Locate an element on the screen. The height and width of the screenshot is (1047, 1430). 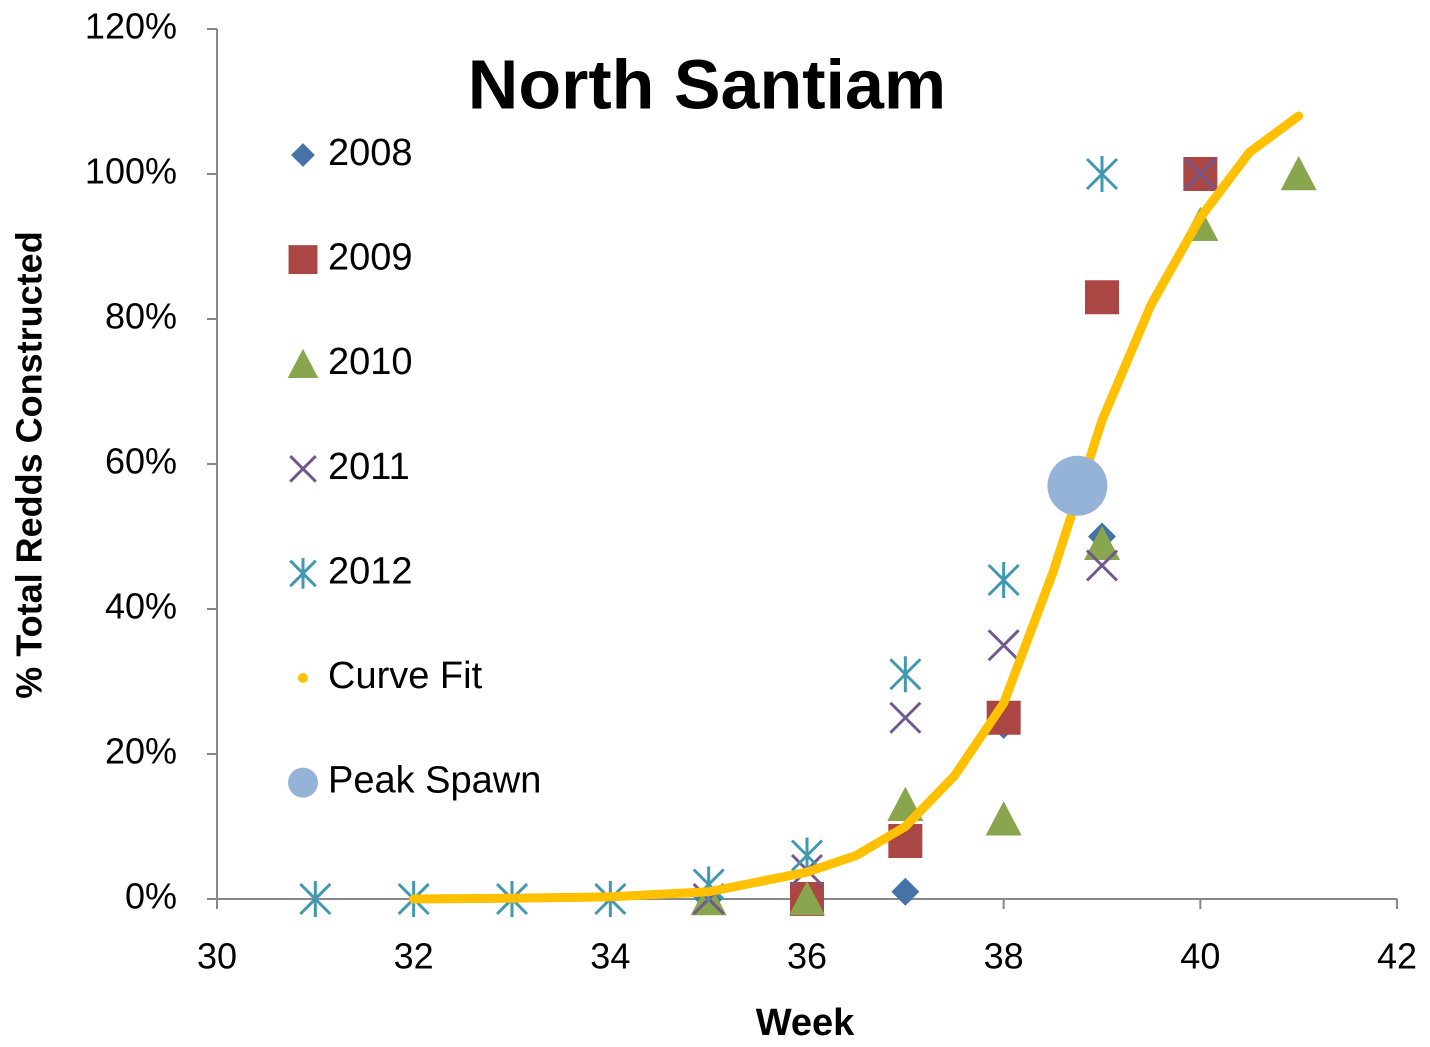
legend-label: 2008 is located at coordinates (370, 153).